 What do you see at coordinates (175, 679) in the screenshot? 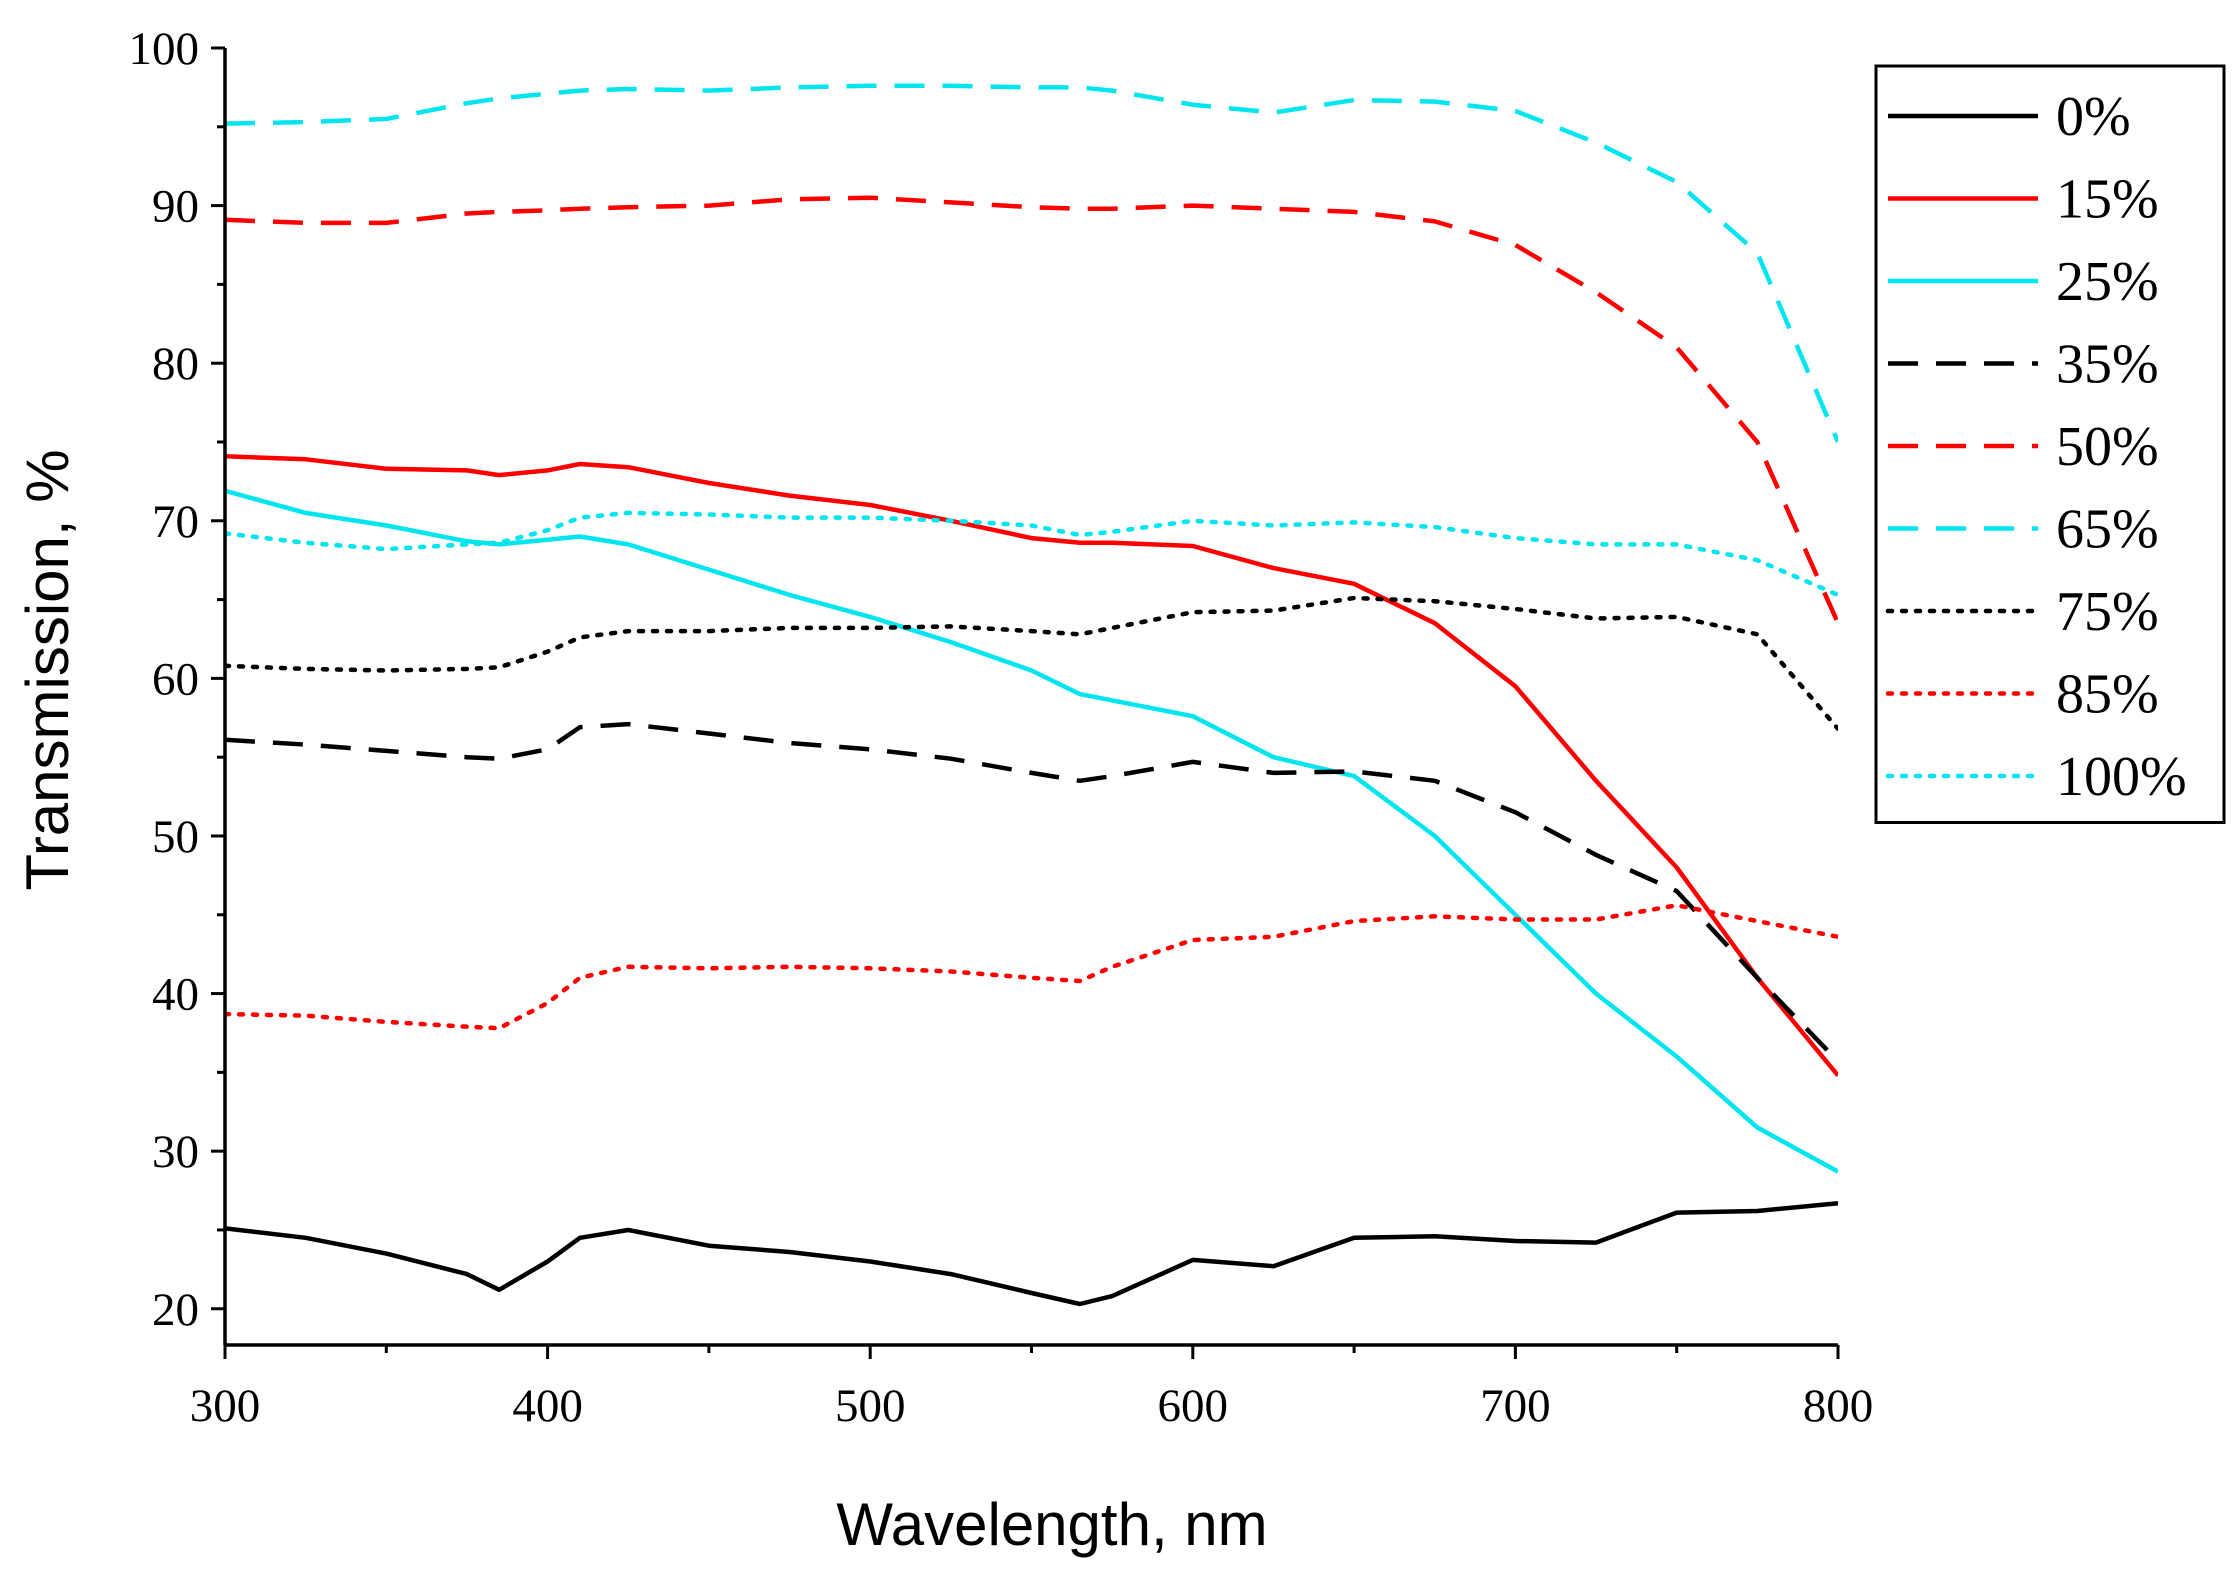
I see `y-tick-label: 60` at bounding box center [175, 679].